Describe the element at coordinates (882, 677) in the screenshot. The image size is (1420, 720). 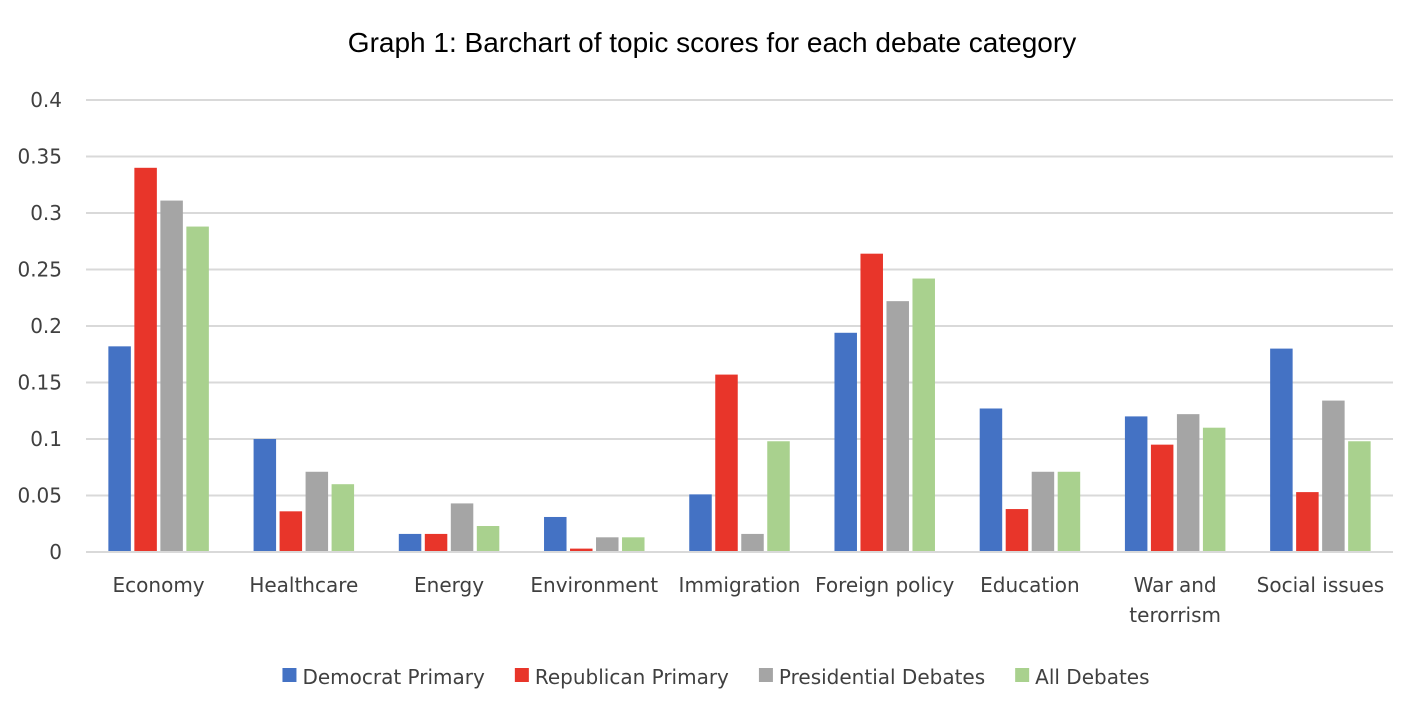
I see `legend-label: Presidential Debates` at that location.